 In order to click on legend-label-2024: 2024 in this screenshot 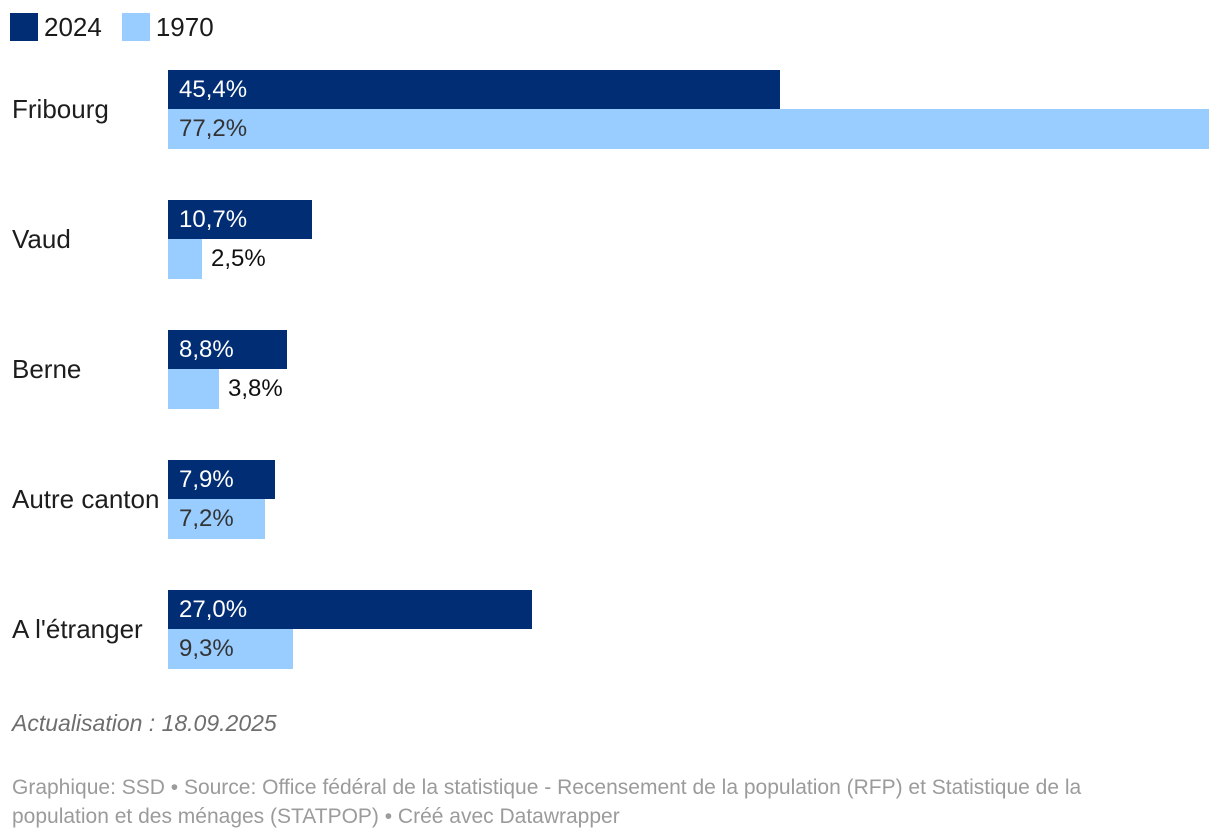, I will do `click(73, 27)`.